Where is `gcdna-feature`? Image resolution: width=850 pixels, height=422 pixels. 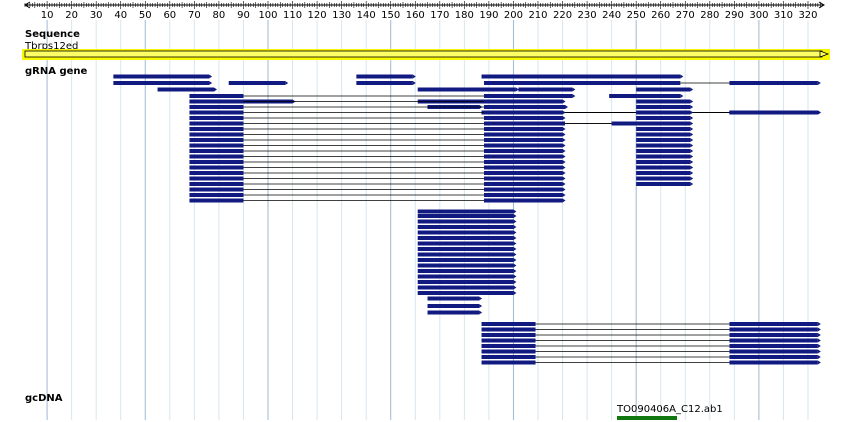 gcdna-feature is located at coordinates (647, 418).